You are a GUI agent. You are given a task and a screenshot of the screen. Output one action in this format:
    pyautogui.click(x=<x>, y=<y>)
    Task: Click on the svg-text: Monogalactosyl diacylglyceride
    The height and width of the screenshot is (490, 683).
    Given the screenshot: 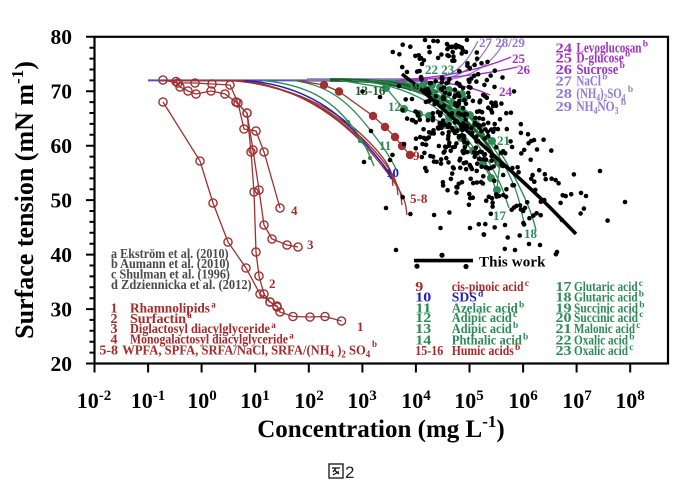 What is the action you would take?
    pyautogui.click(x=209, y=339)
    